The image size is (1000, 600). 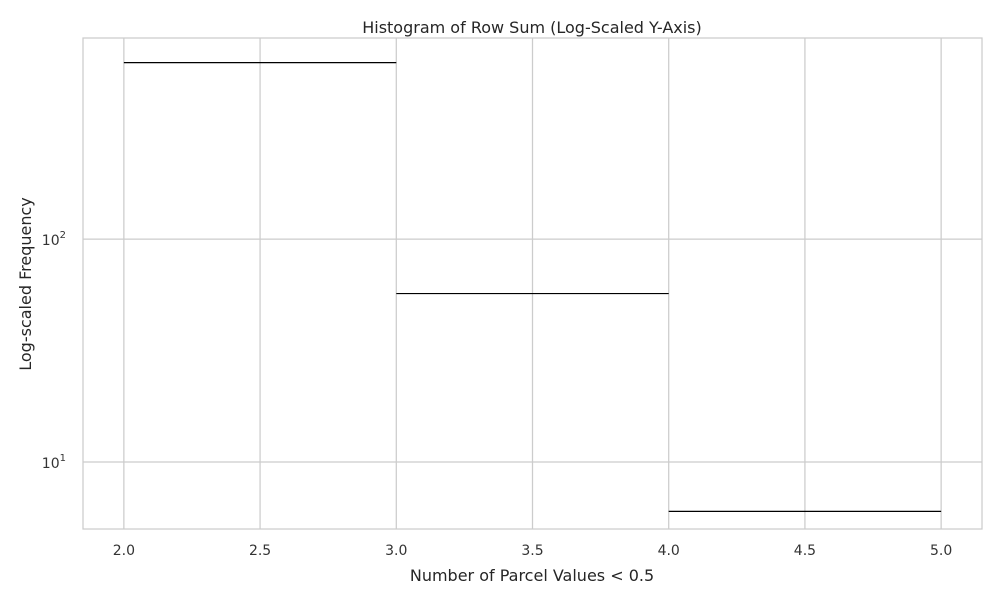 What do you see at coordinates (54, 462) in the screenshot?
I see `y-tick-label: 10¹` at bounding box center [54, 462].